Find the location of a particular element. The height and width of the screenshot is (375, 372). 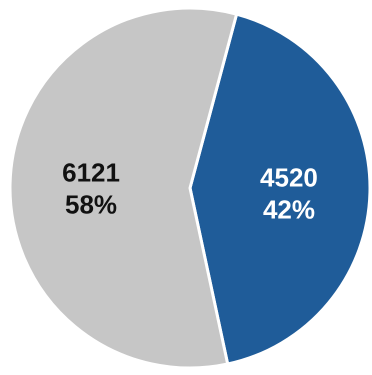

pie-slice-value-label: 6121 is located at coordinates (91, 172).